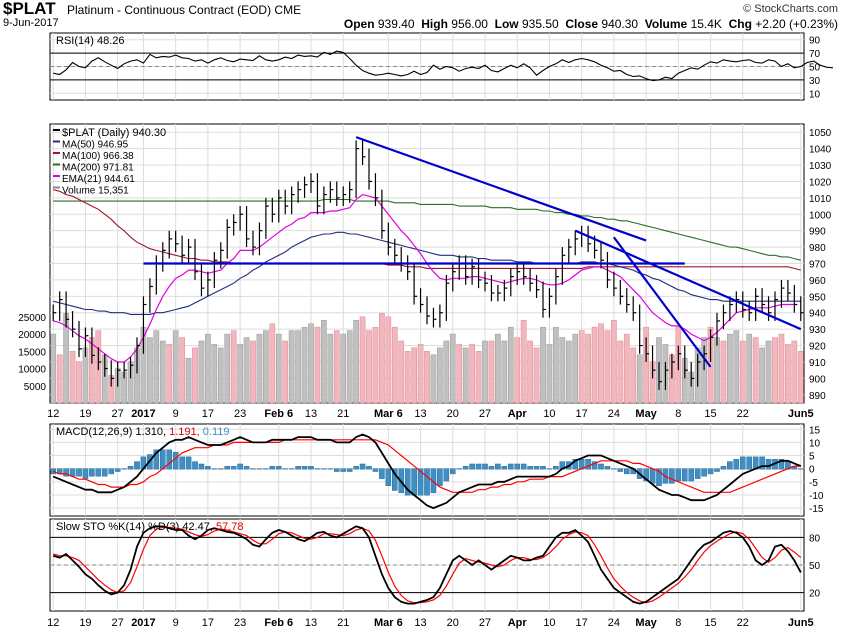 The height and width of the screenshot is (633, 850). Describe the element at coordinates (815, 94) in the screenshot. I see `rsi-y-tick-label: 10` at that location.